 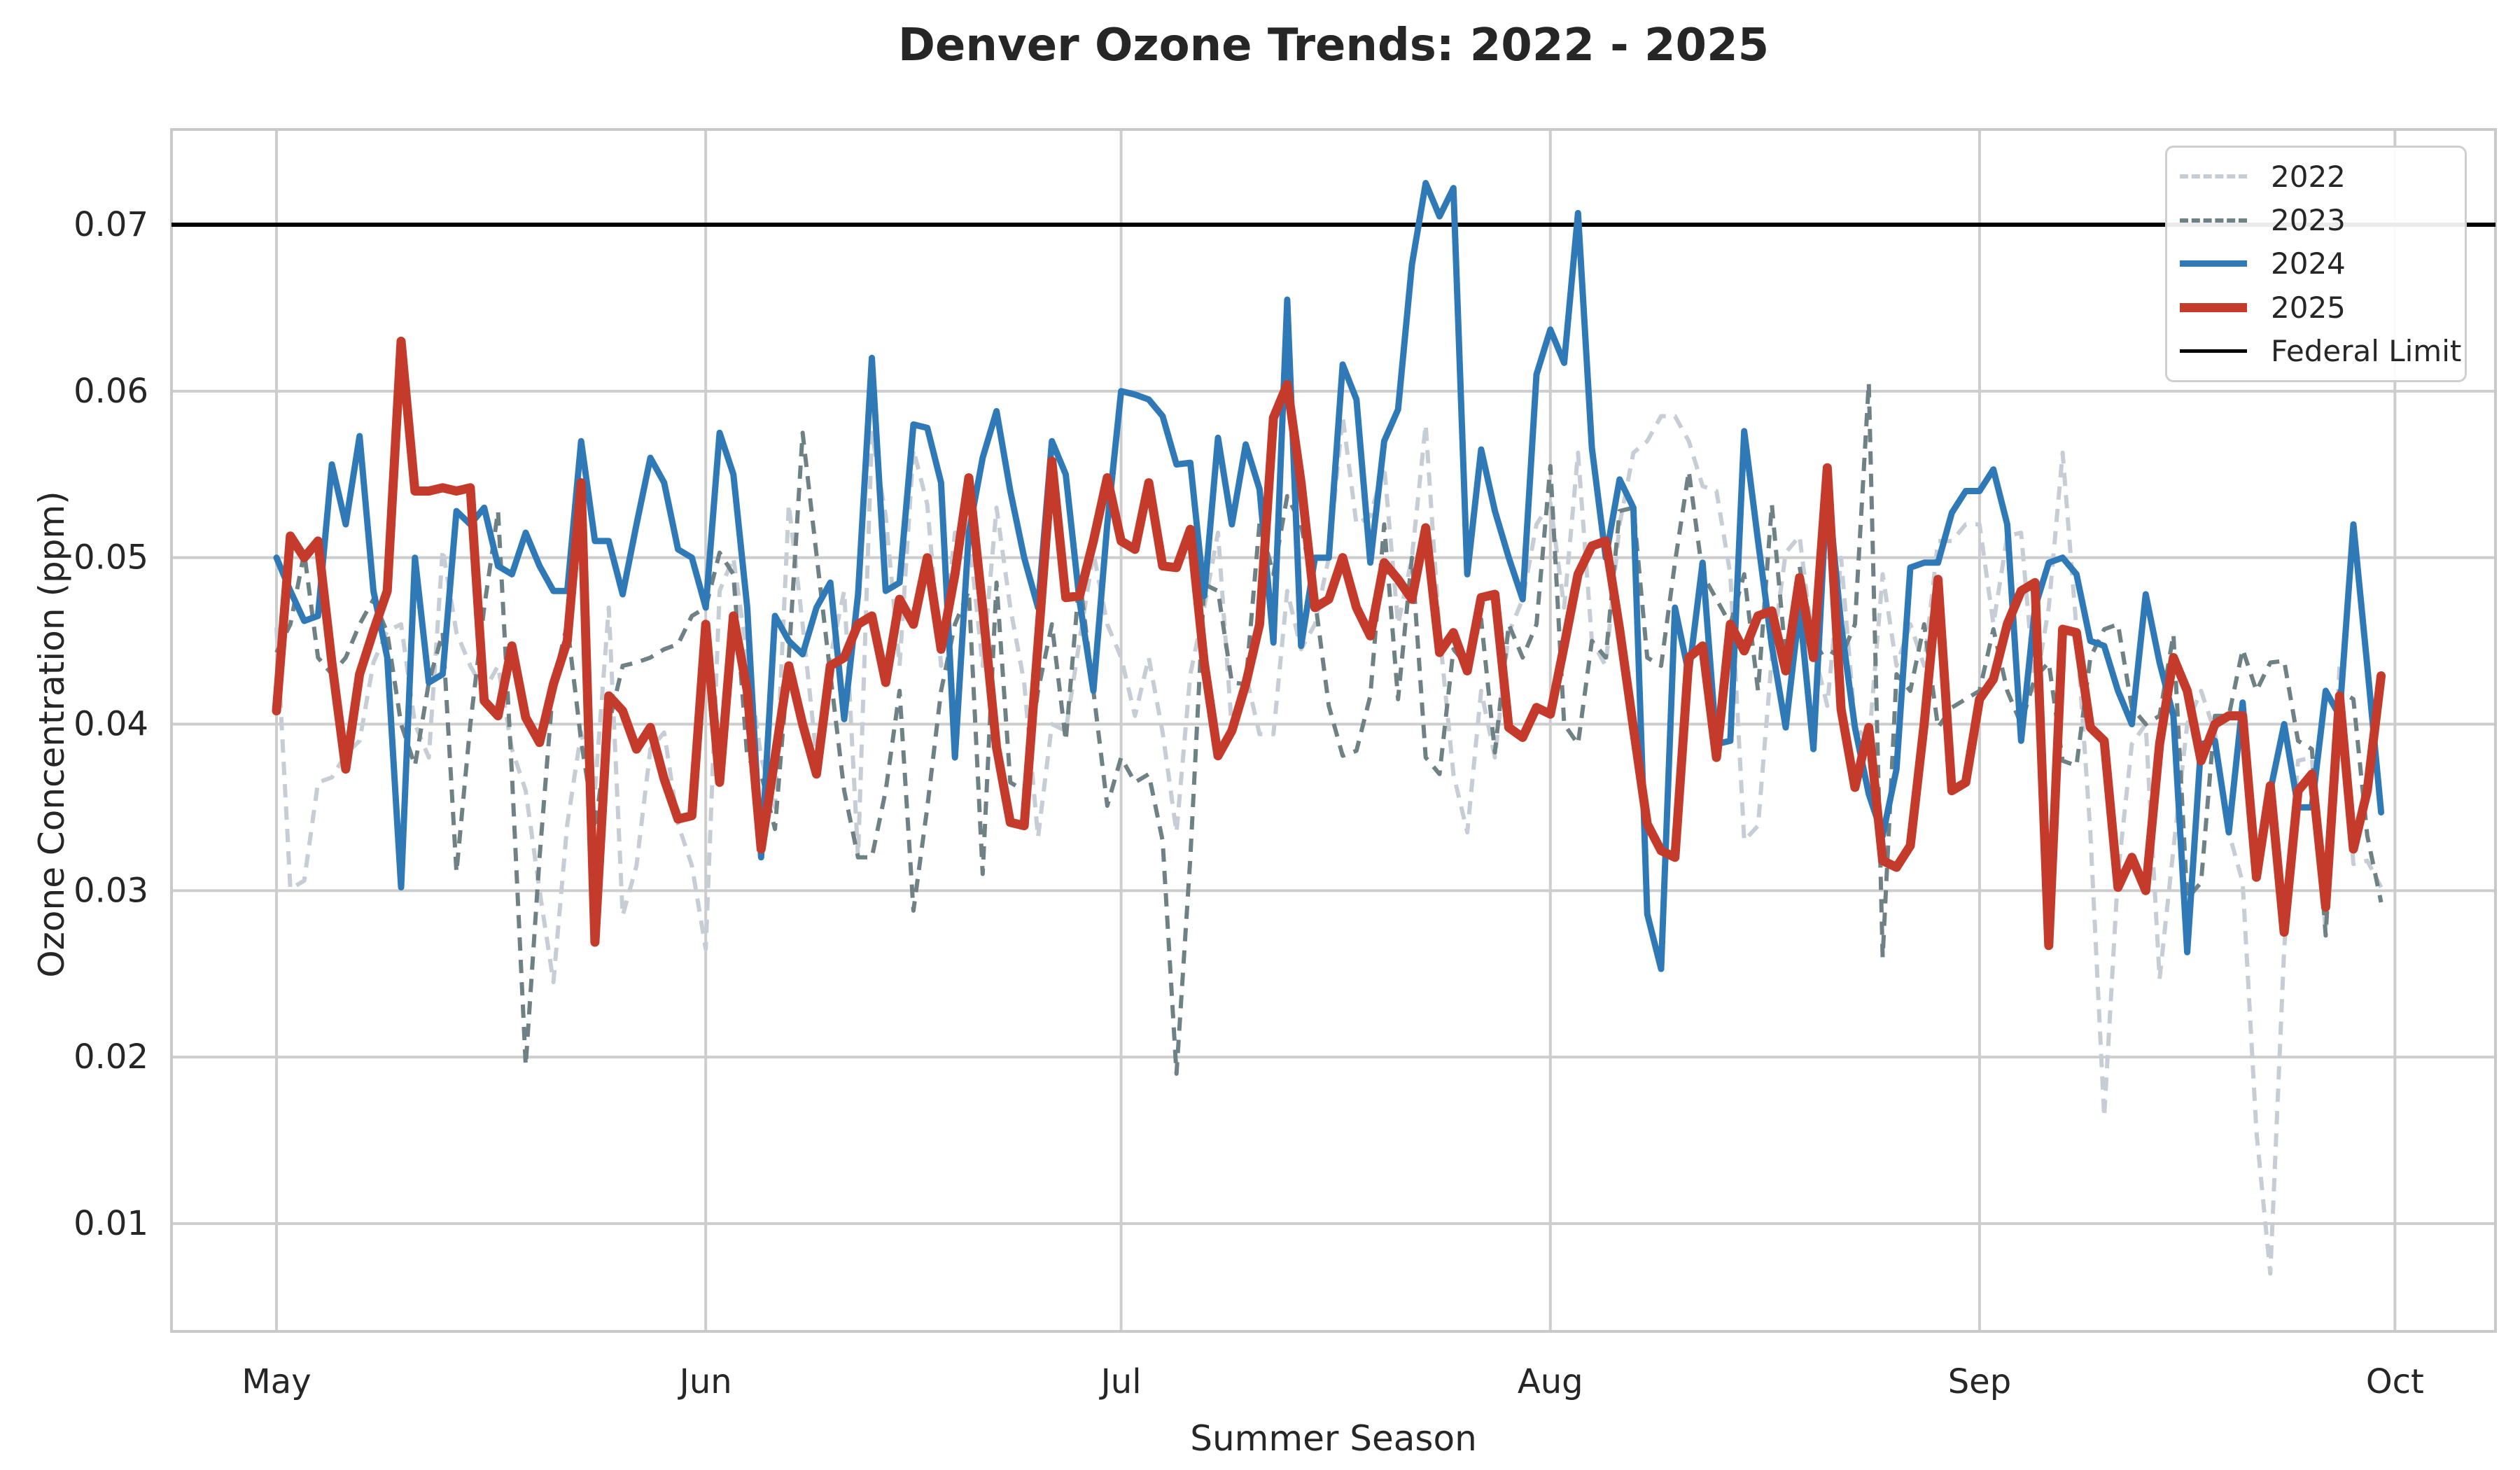 I want to click on y-tick-label: 0.01, so click(x=111, y=1223).